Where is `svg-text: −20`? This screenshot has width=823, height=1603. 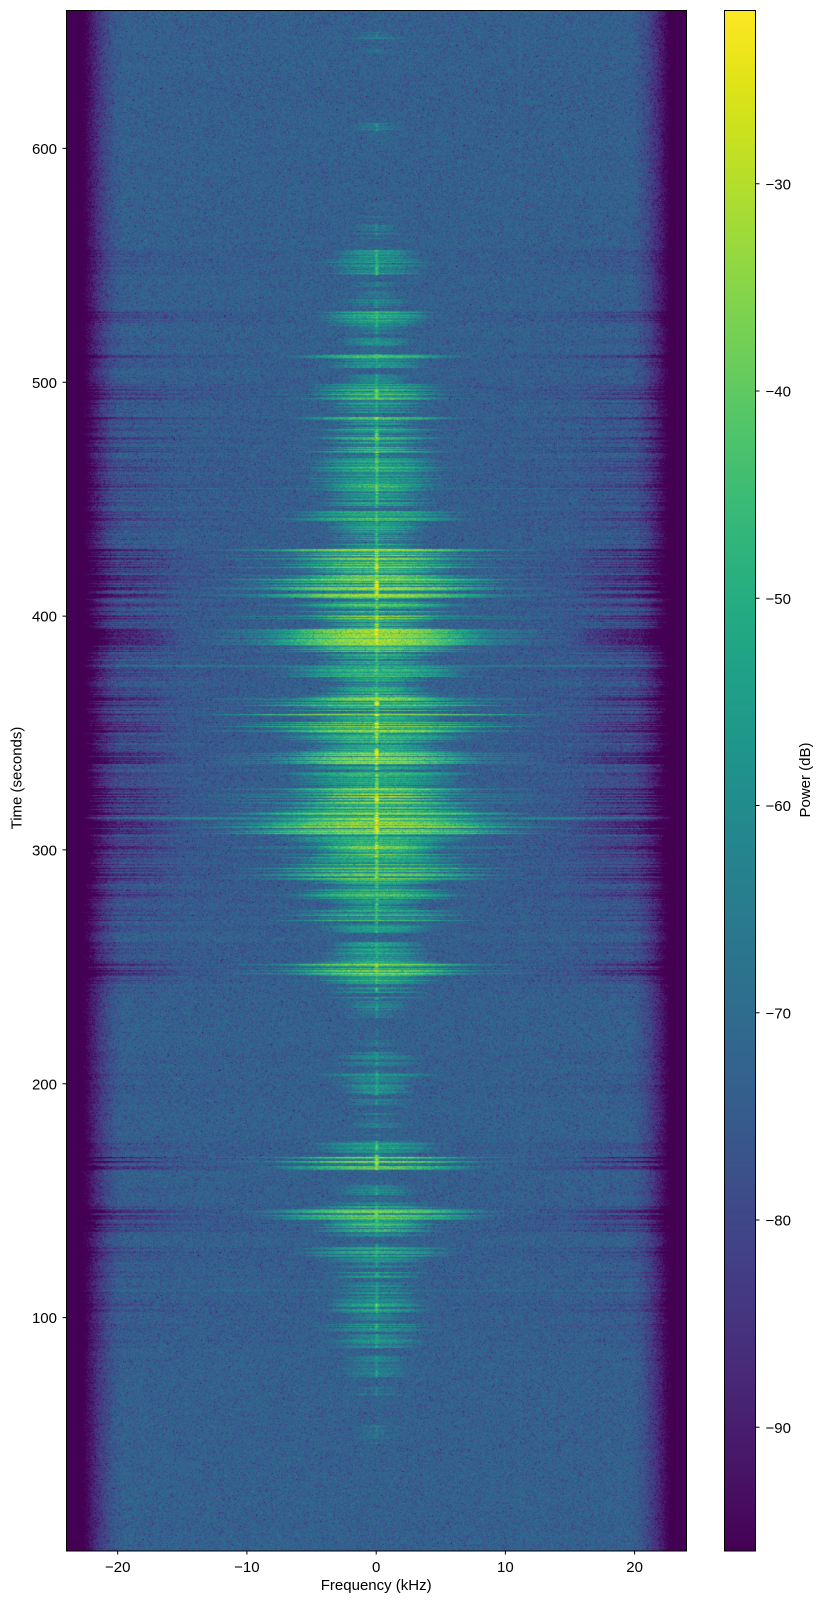 svg-text: −20 is located at coordinates (117, 1567).